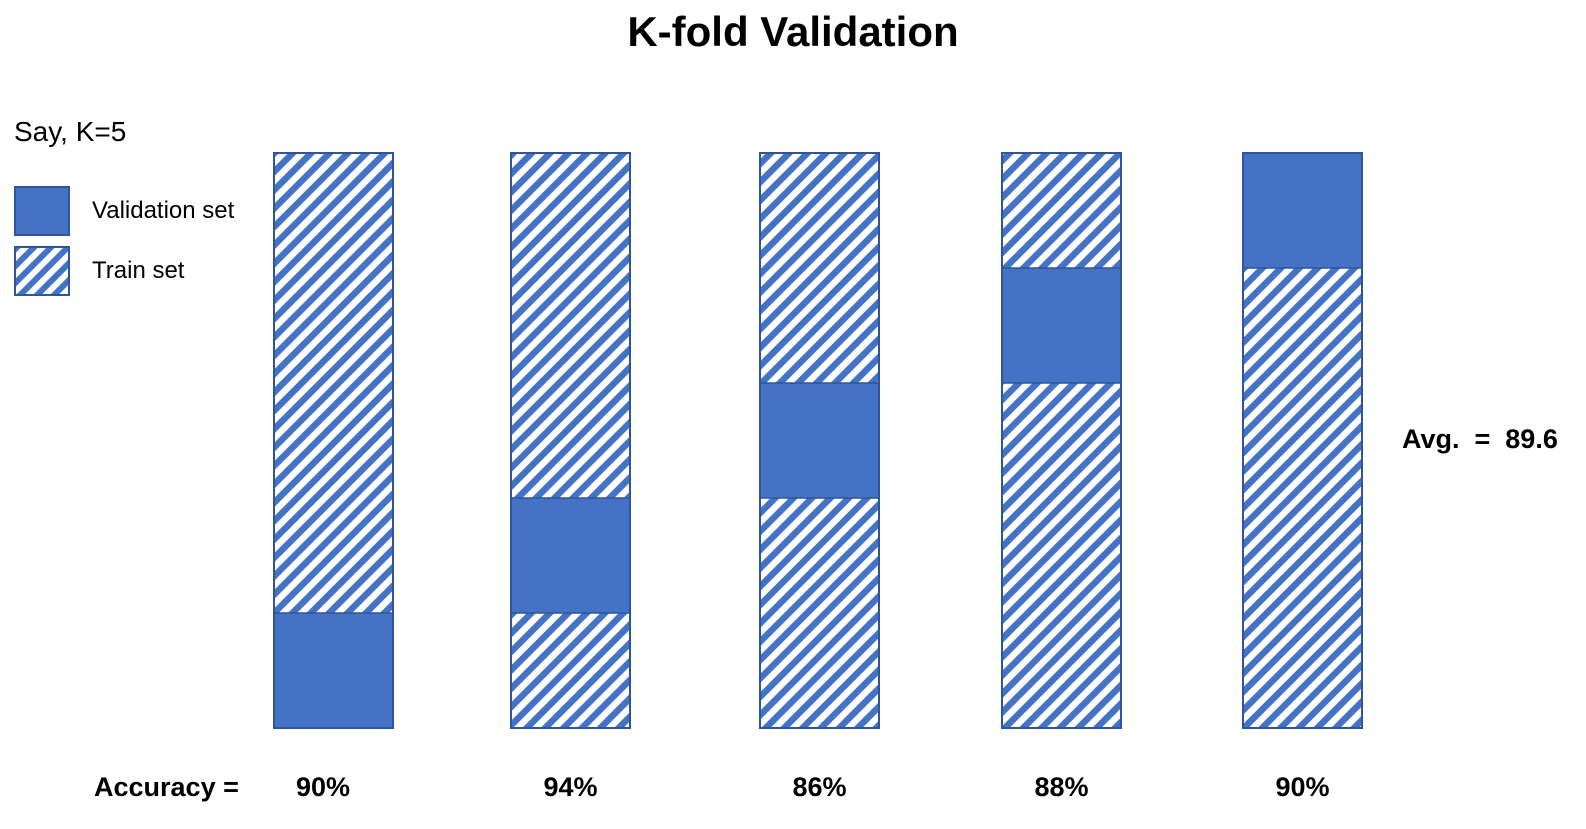 Image resolution: width=1586 pixels, height=829 pixels. What do you see at coordinates (570, 555) in the screenshot?
I see `fold-2-validation-segment` at bounding box center [570, 555].